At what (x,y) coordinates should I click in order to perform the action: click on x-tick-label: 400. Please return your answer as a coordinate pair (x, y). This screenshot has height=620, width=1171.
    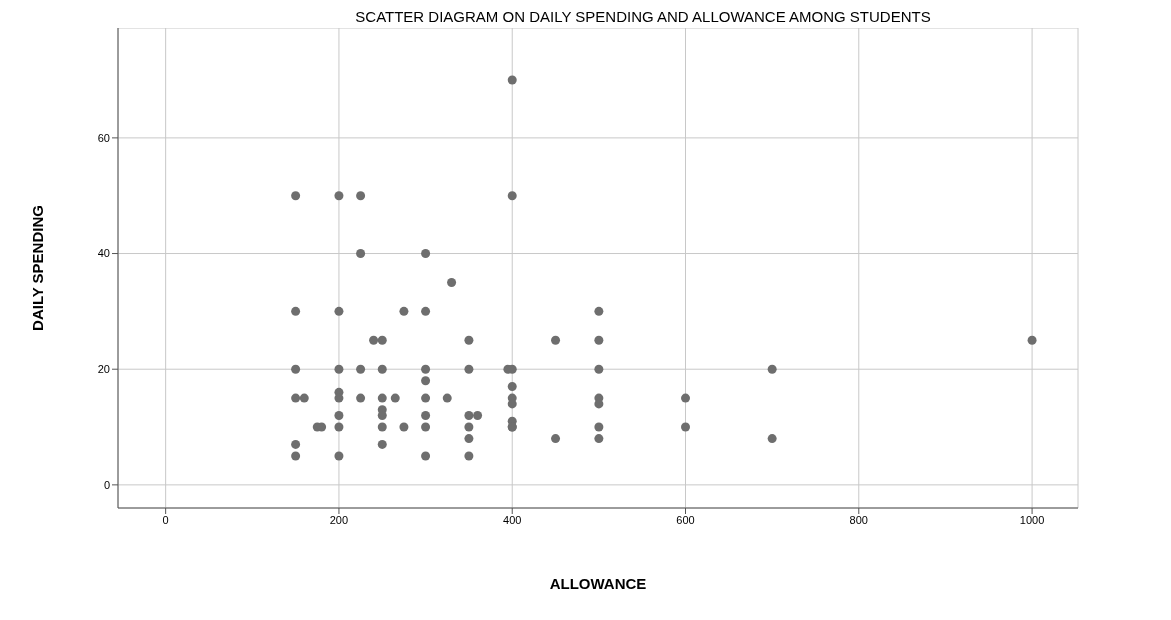
    Looking at the image, I should click on (512, 519).